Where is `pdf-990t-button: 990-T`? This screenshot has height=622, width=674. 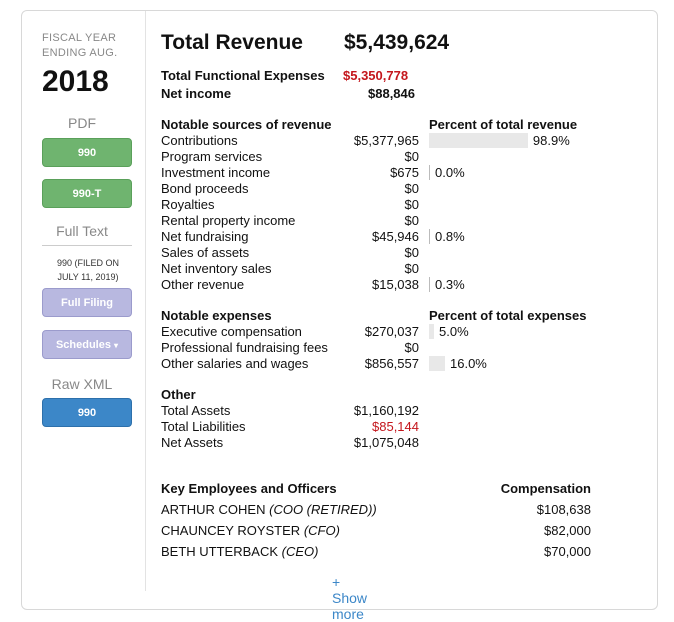
pdf-990t-button: 990-T is located at coordinates (87, 193).